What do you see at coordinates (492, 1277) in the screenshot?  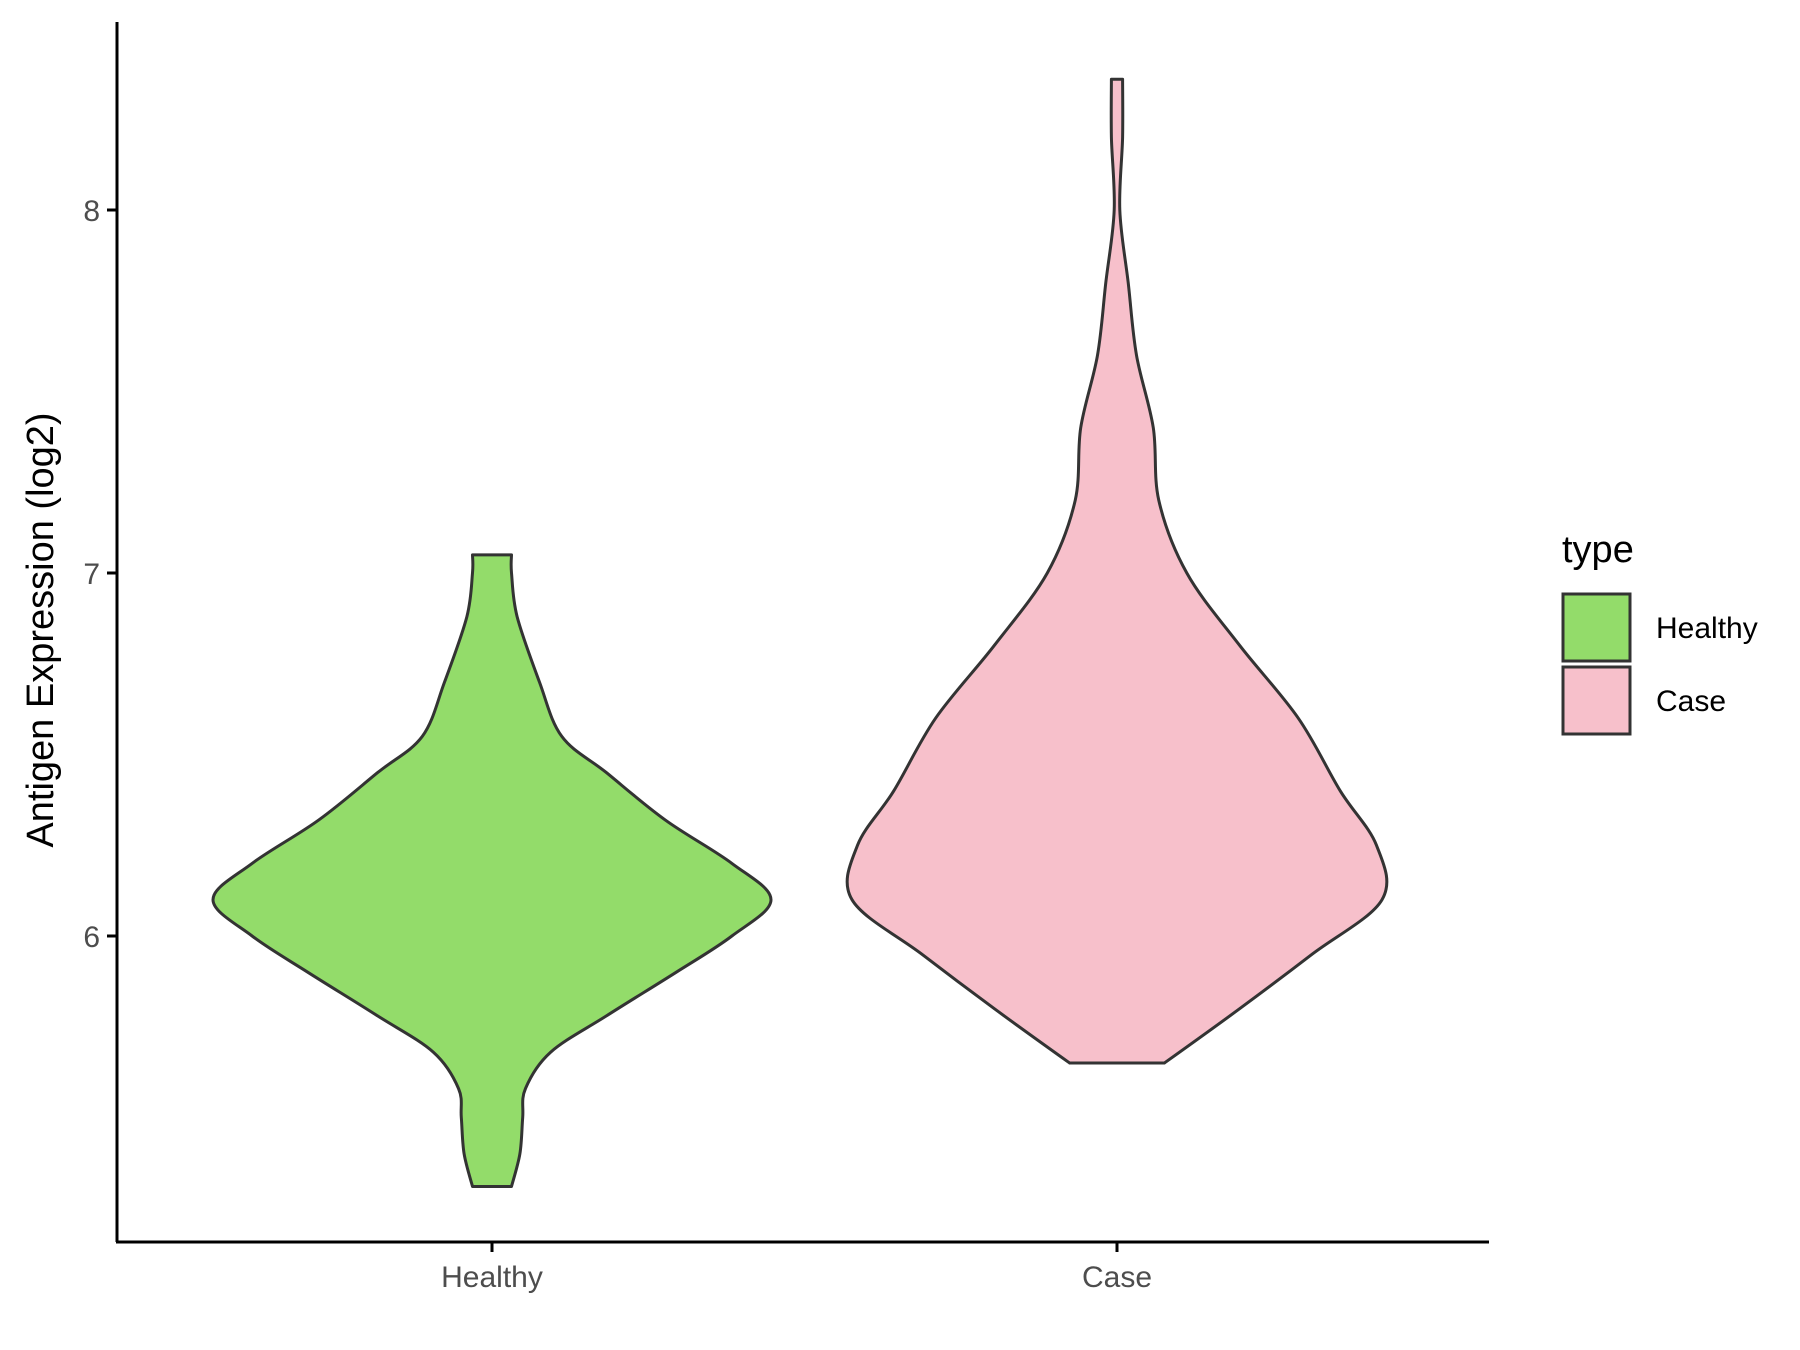 I see `x-tick-label-healthy: Healthy` at bounding box center [492, 1277].